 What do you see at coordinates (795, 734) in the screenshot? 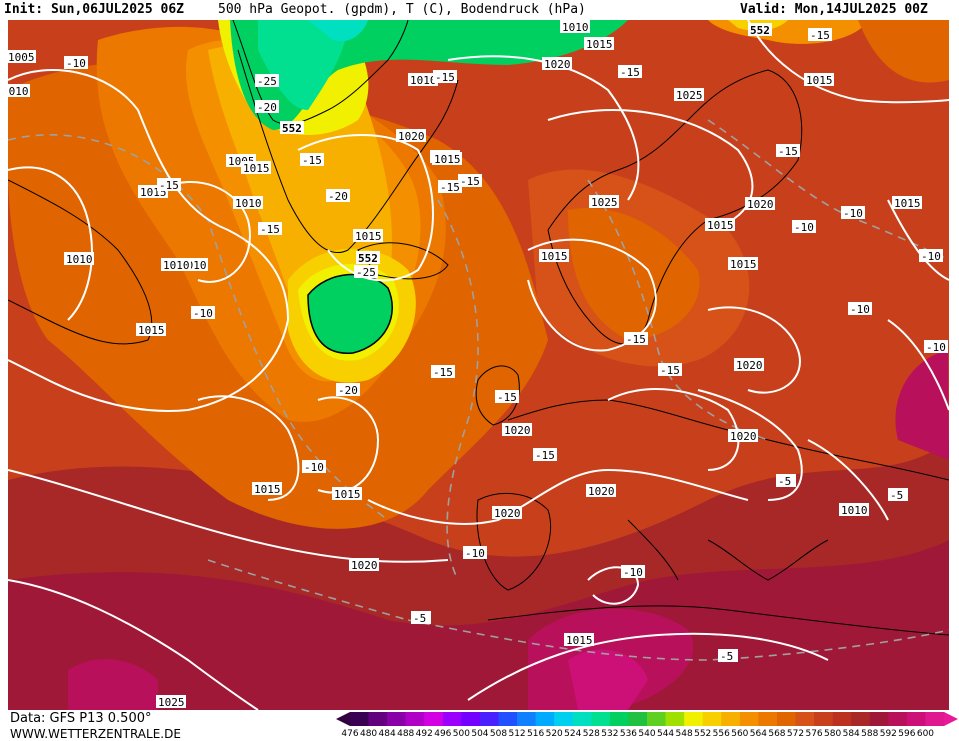
I see `colorbar-tick-label: 572` at bounding box center [795, 734].